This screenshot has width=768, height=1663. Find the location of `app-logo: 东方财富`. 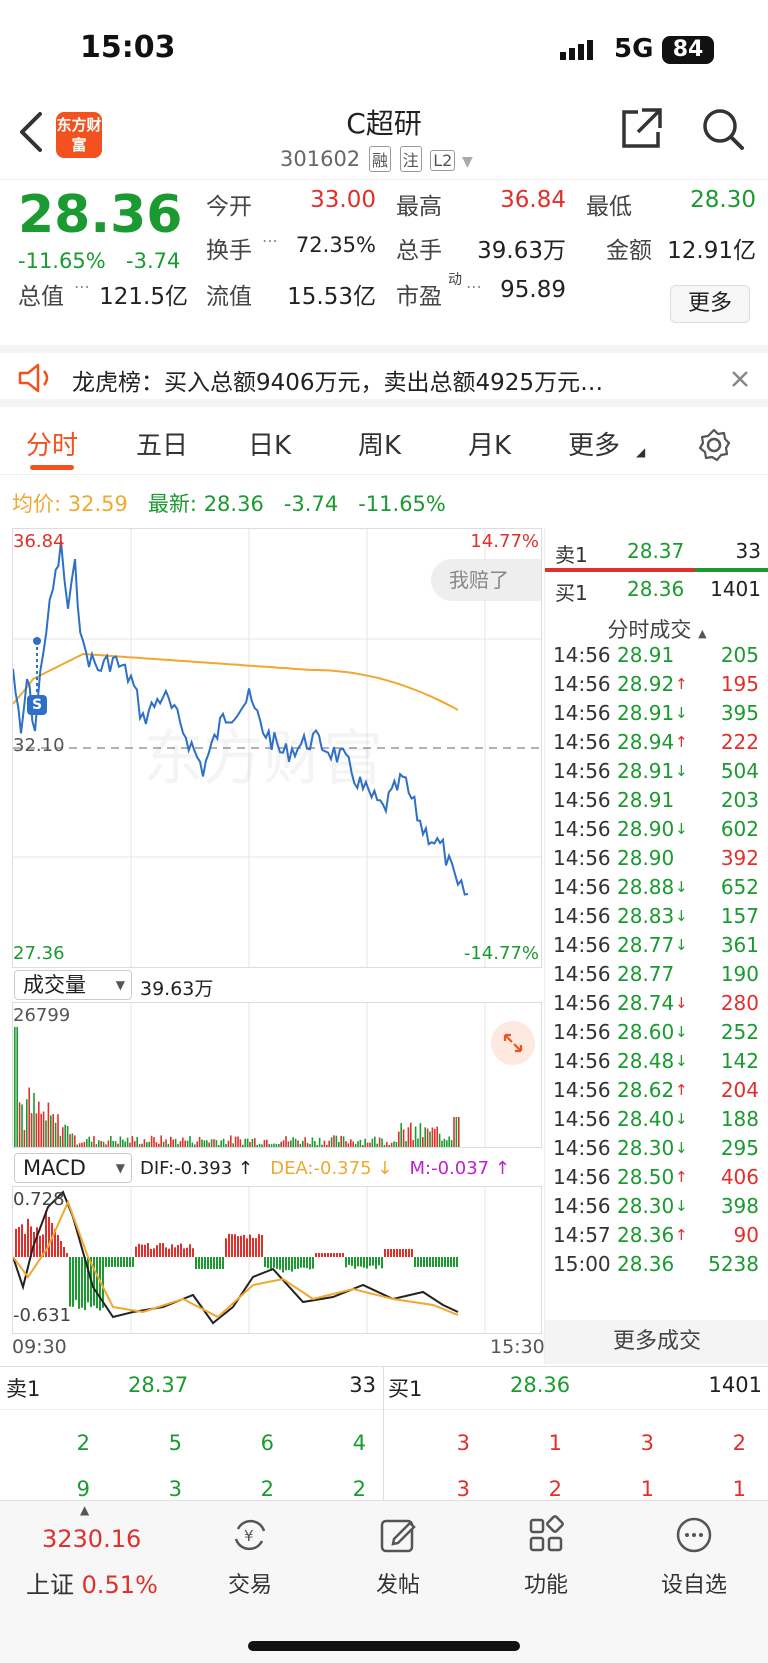

app-logo: 东方财富 is located at coordinates (79, 135).